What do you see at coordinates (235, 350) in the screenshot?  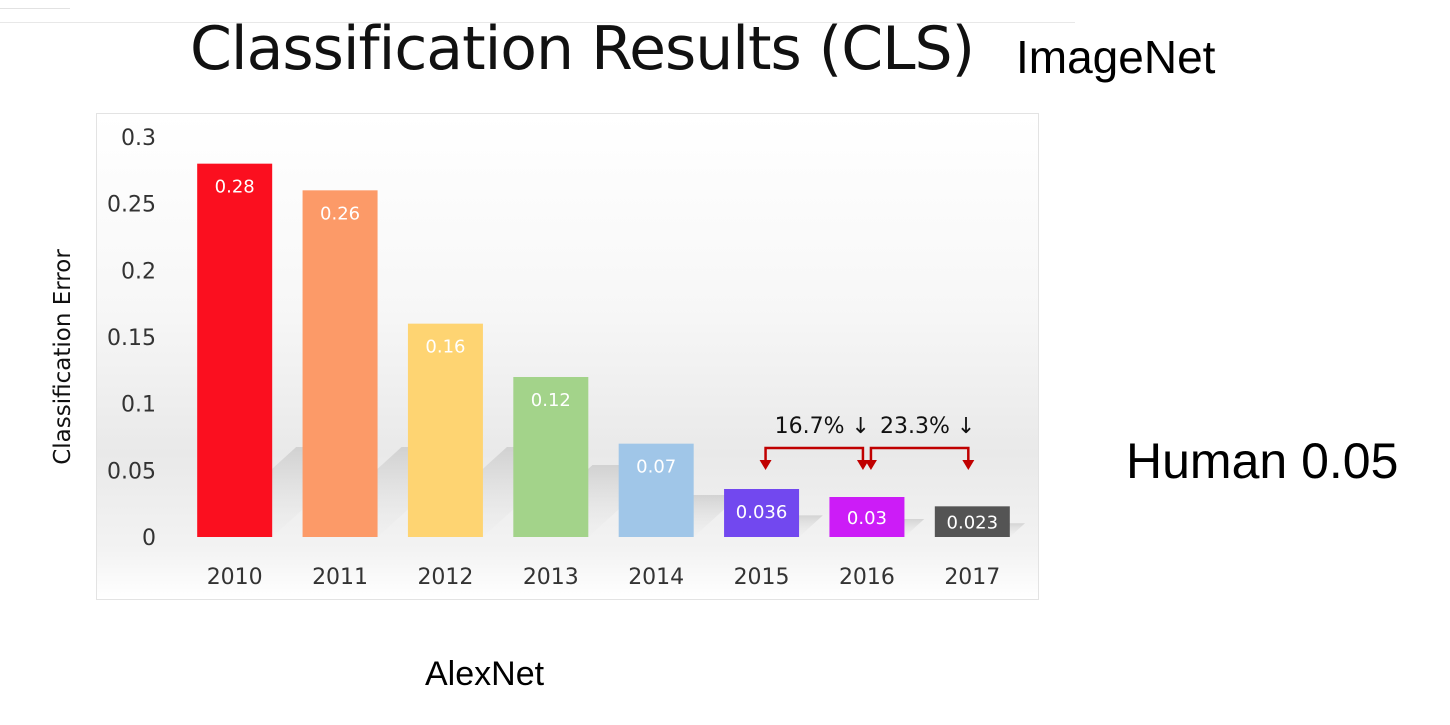 I see `bar-2010` at bounding box center [235, 350].